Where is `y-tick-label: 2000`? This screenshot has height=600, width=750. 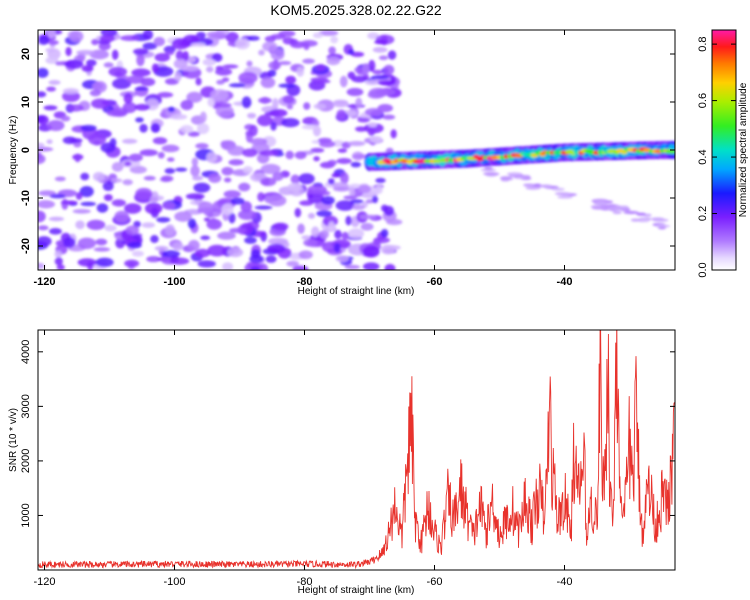
y-tick-label: 2000 is located at coordinates (26, 461).